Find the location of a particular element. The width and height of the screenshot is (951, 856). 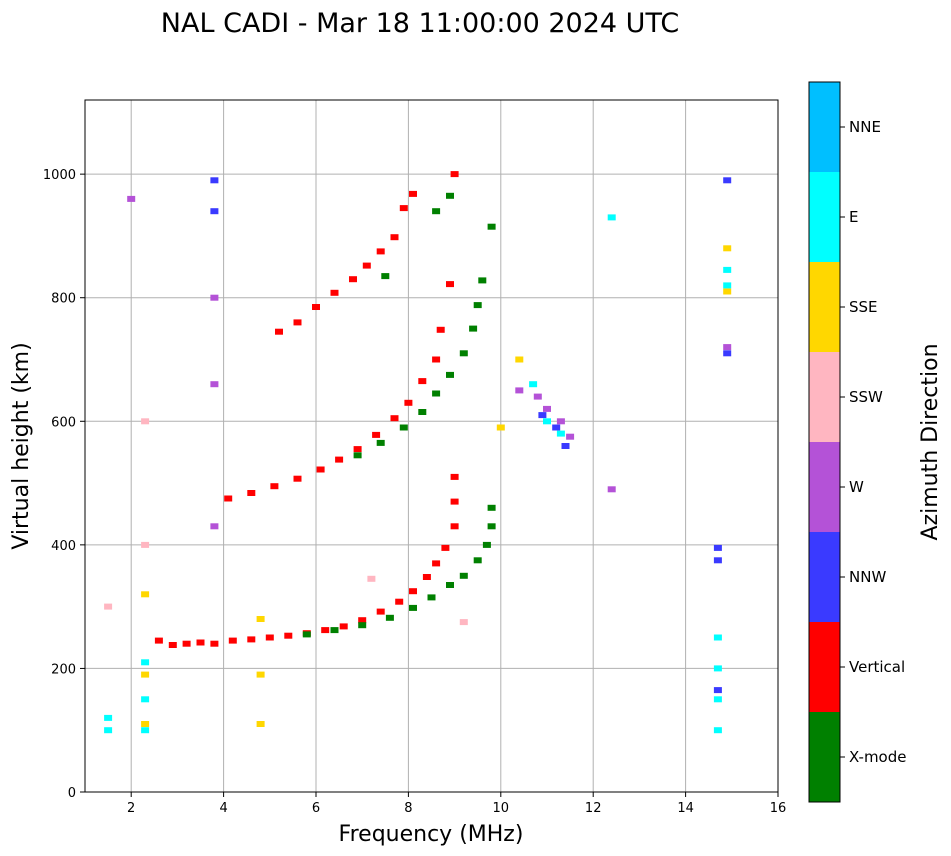

colorbar-frame is located at coordinates (824, 442).